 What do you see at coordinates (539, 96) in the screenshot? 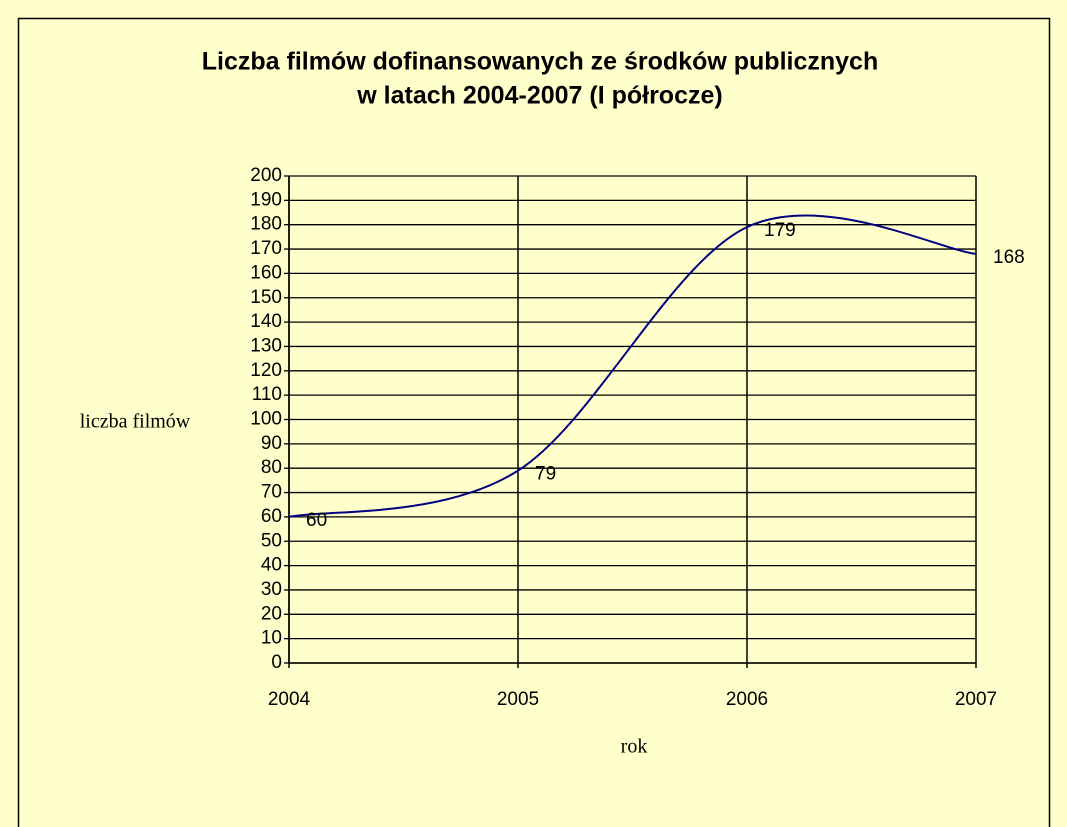
I see `chart-title: w latach 2004-2007 (I półrocze)` at bounding box center [539, 96].